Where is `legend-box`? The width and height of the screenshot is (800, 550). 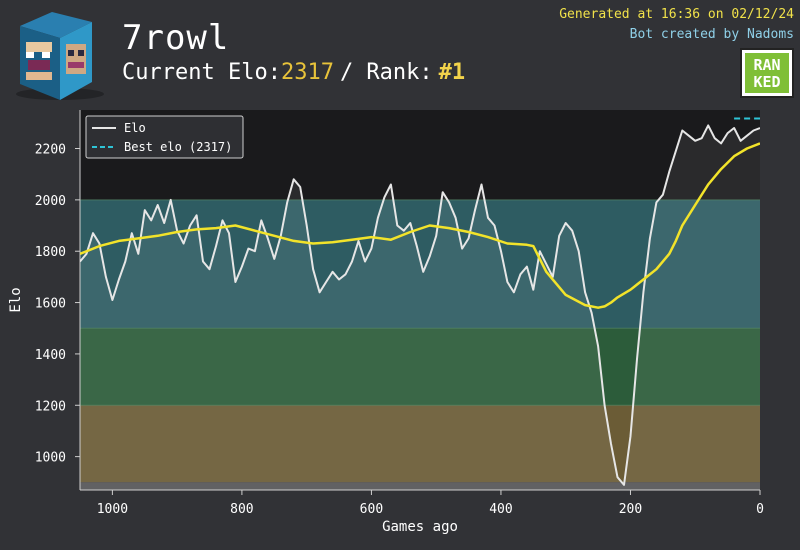 legend-box is located at coordinates (164, 137).